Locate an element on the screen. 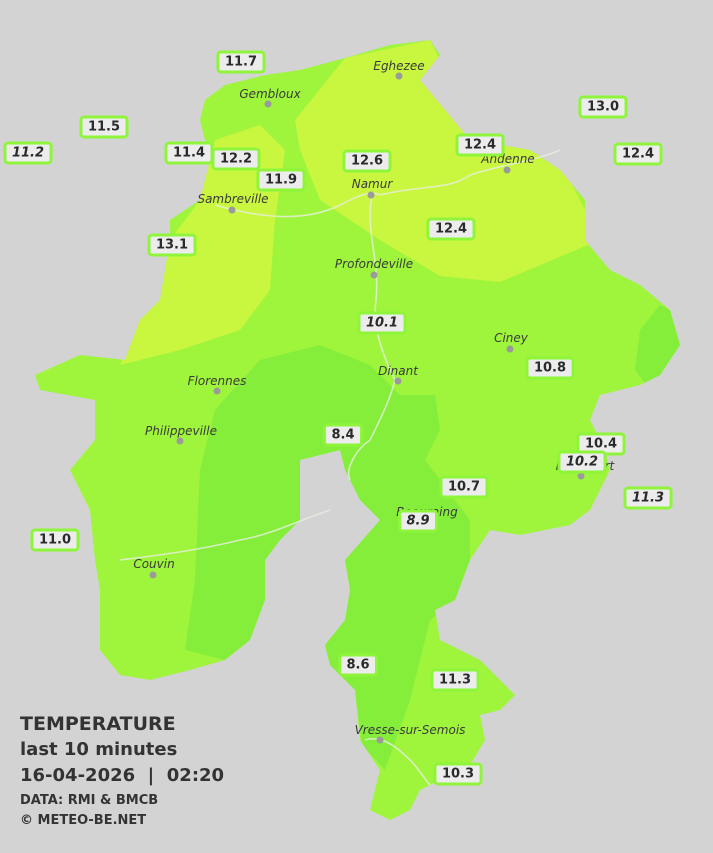  reading-value: 10.1 is located at coordinates (382, 323).